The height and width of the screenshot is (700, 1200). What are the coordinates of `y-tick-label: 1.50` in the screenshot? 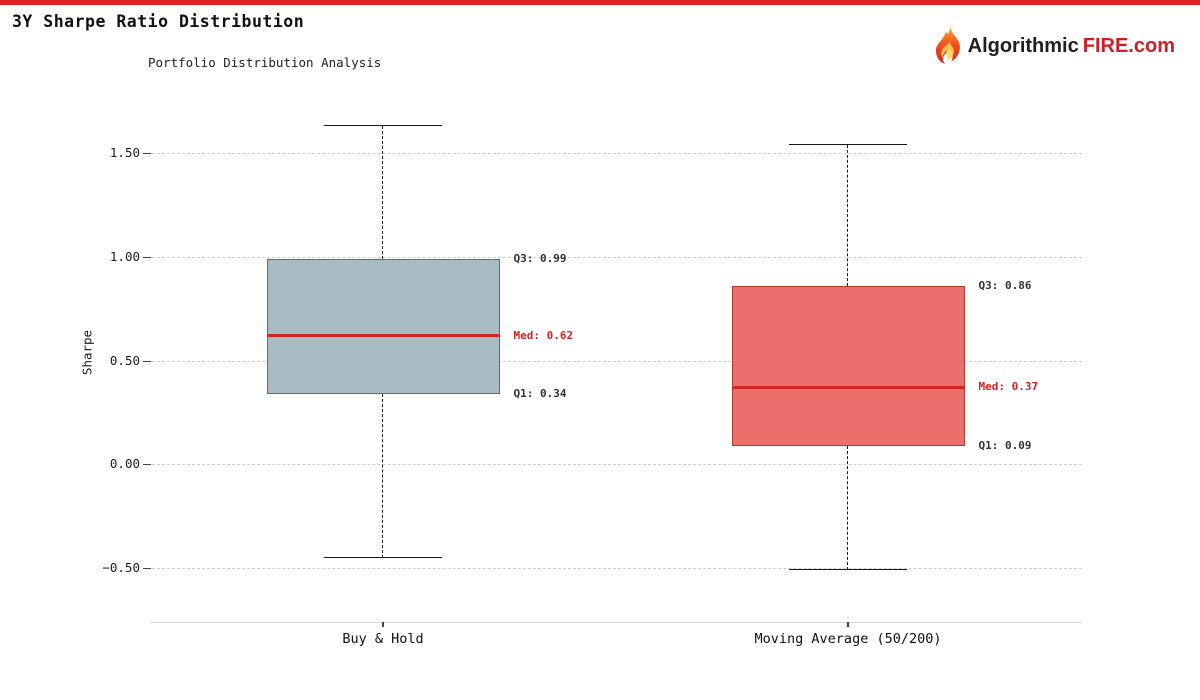 It's located at (124, 152).